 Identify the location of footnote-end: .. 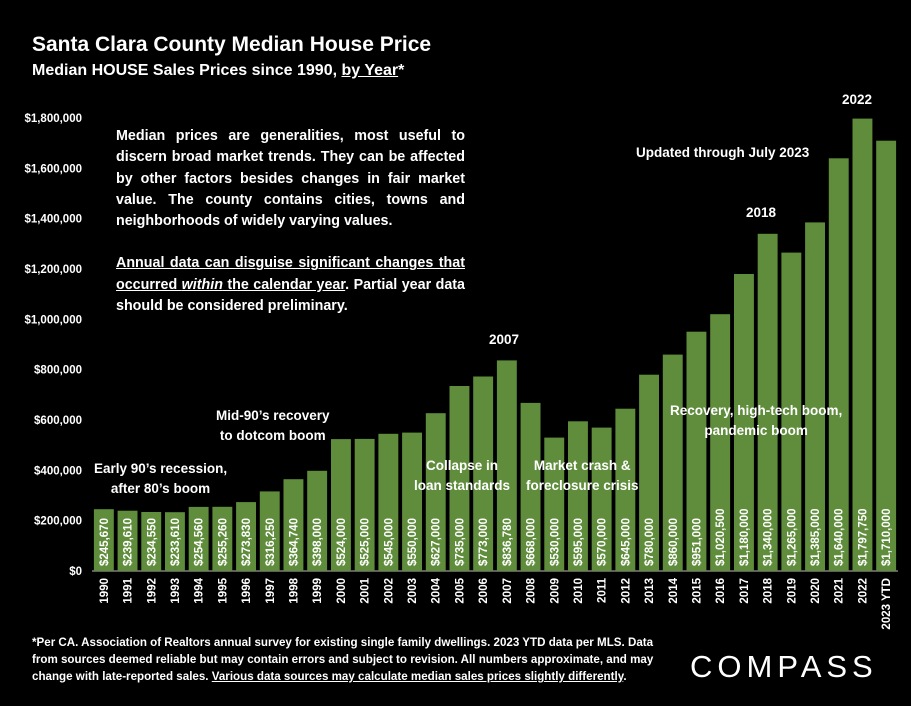
(625, 676).